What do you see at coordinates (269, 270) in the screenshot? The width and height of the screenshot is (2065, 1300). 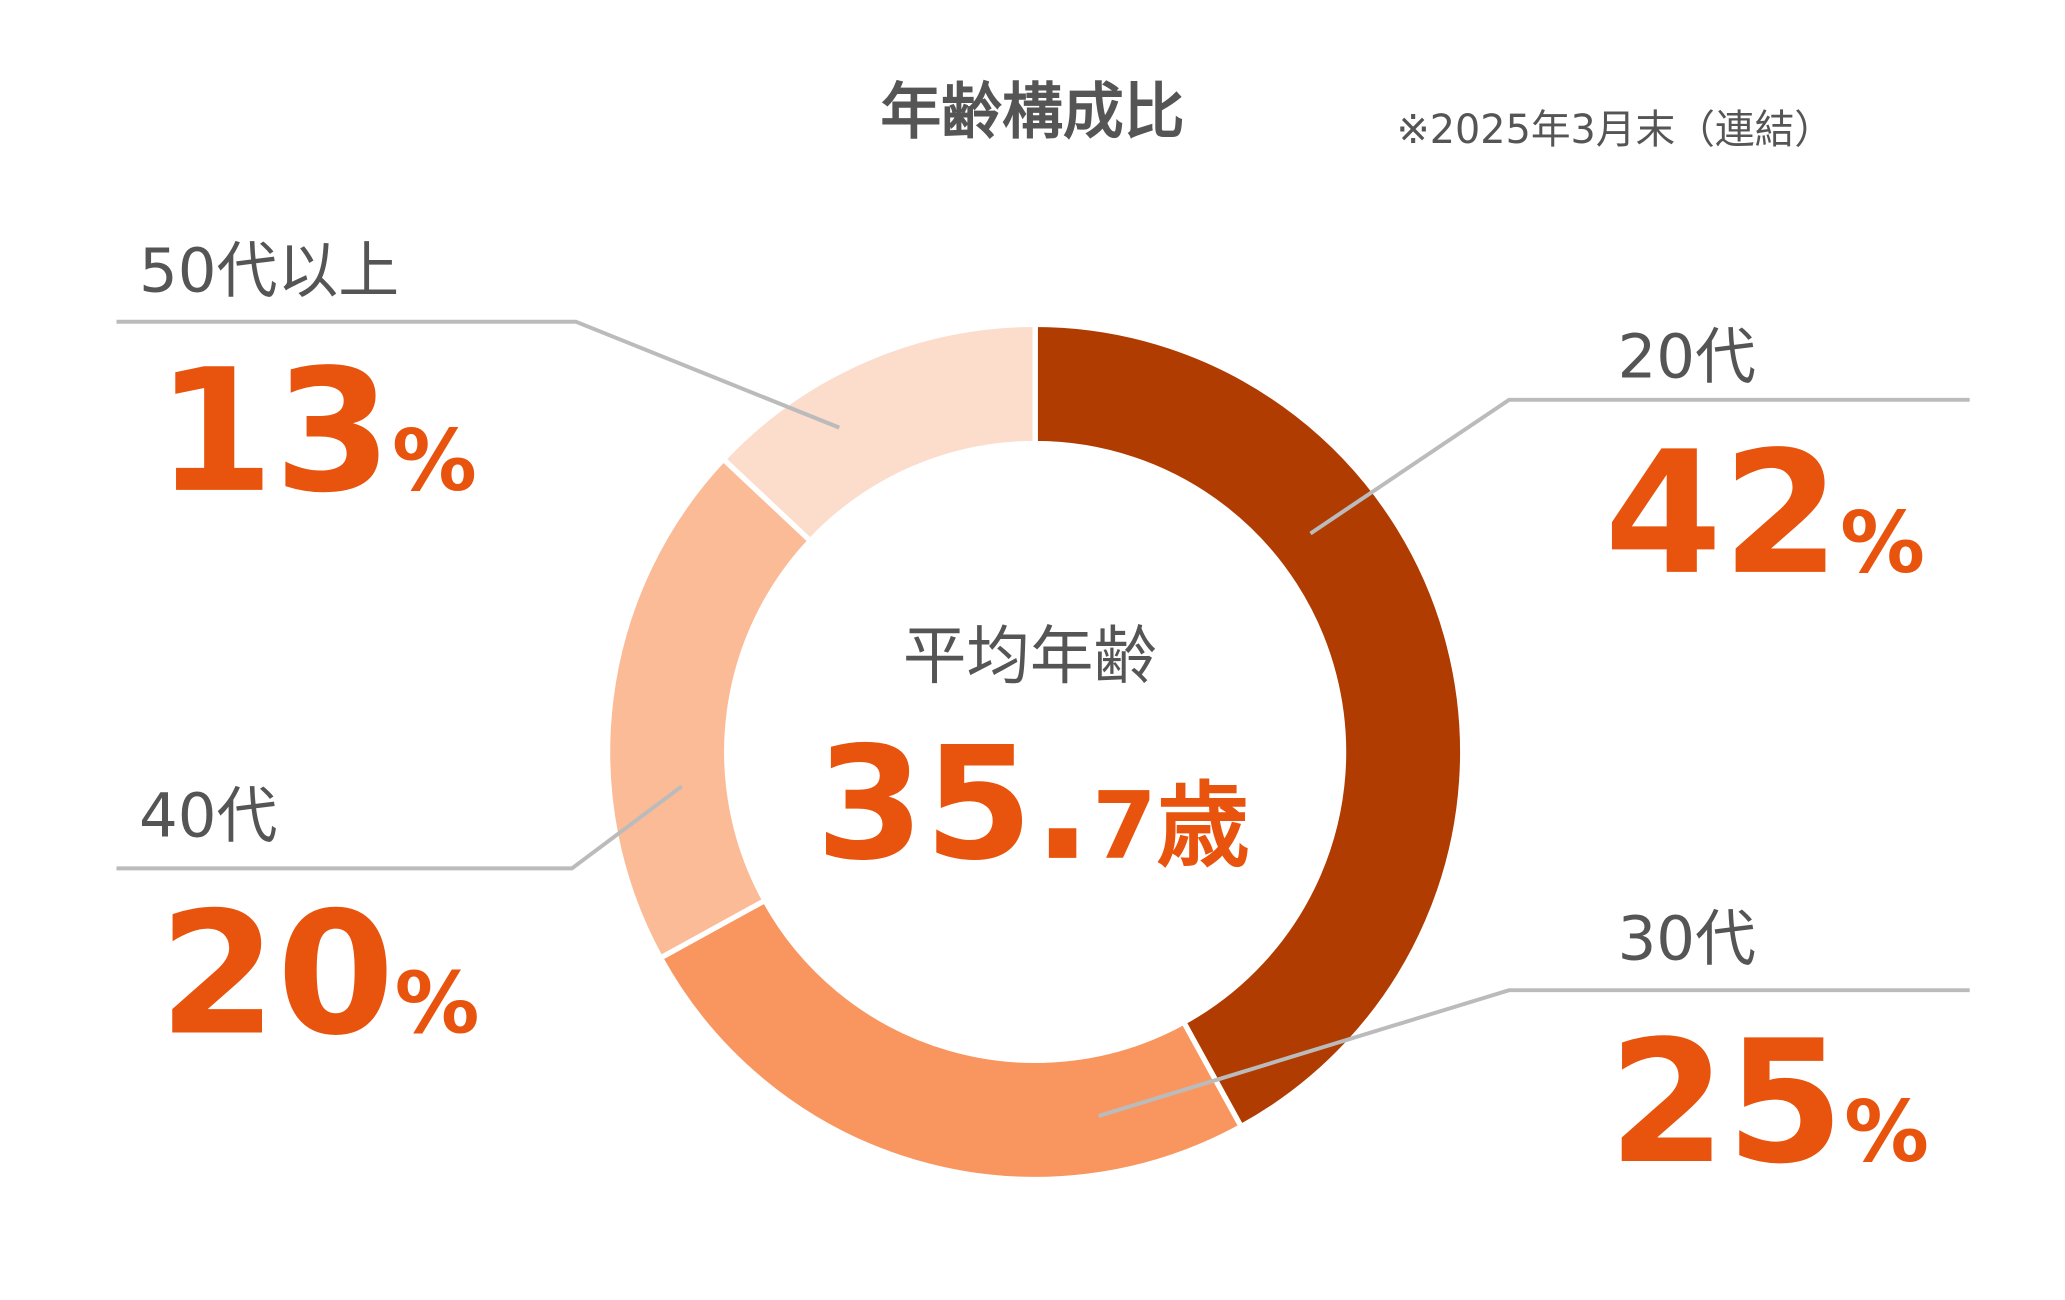 I see `category-label: 50代以上` at bounding box center [269, 270].